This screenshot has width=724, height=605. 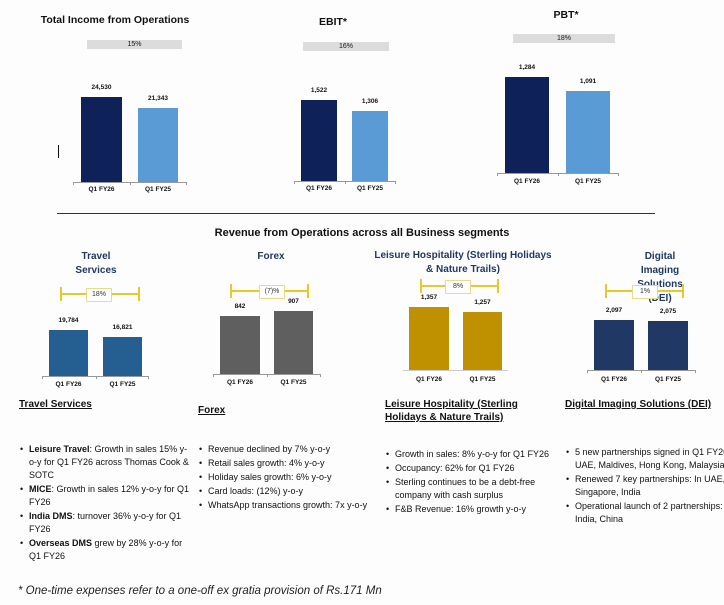 What do you see at coordinates (105, 522) in the screenshot?
I see `bullet-text: : turnover 36% y-o-y for Q1 FY26` at bounding box center [105, 522].